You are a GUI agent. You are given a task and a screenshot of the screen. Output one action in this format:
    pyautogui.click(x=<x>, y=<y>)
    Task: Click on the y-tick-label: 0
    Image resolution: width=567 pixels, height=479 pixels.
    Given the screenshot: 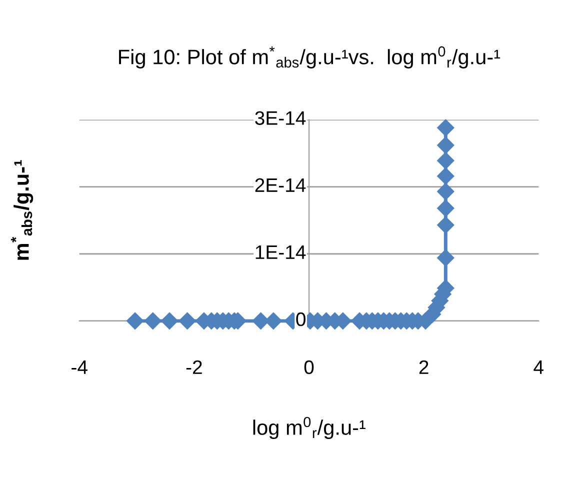 What is the action you would take?
    pyautogui.click(x=301, y=319)
    